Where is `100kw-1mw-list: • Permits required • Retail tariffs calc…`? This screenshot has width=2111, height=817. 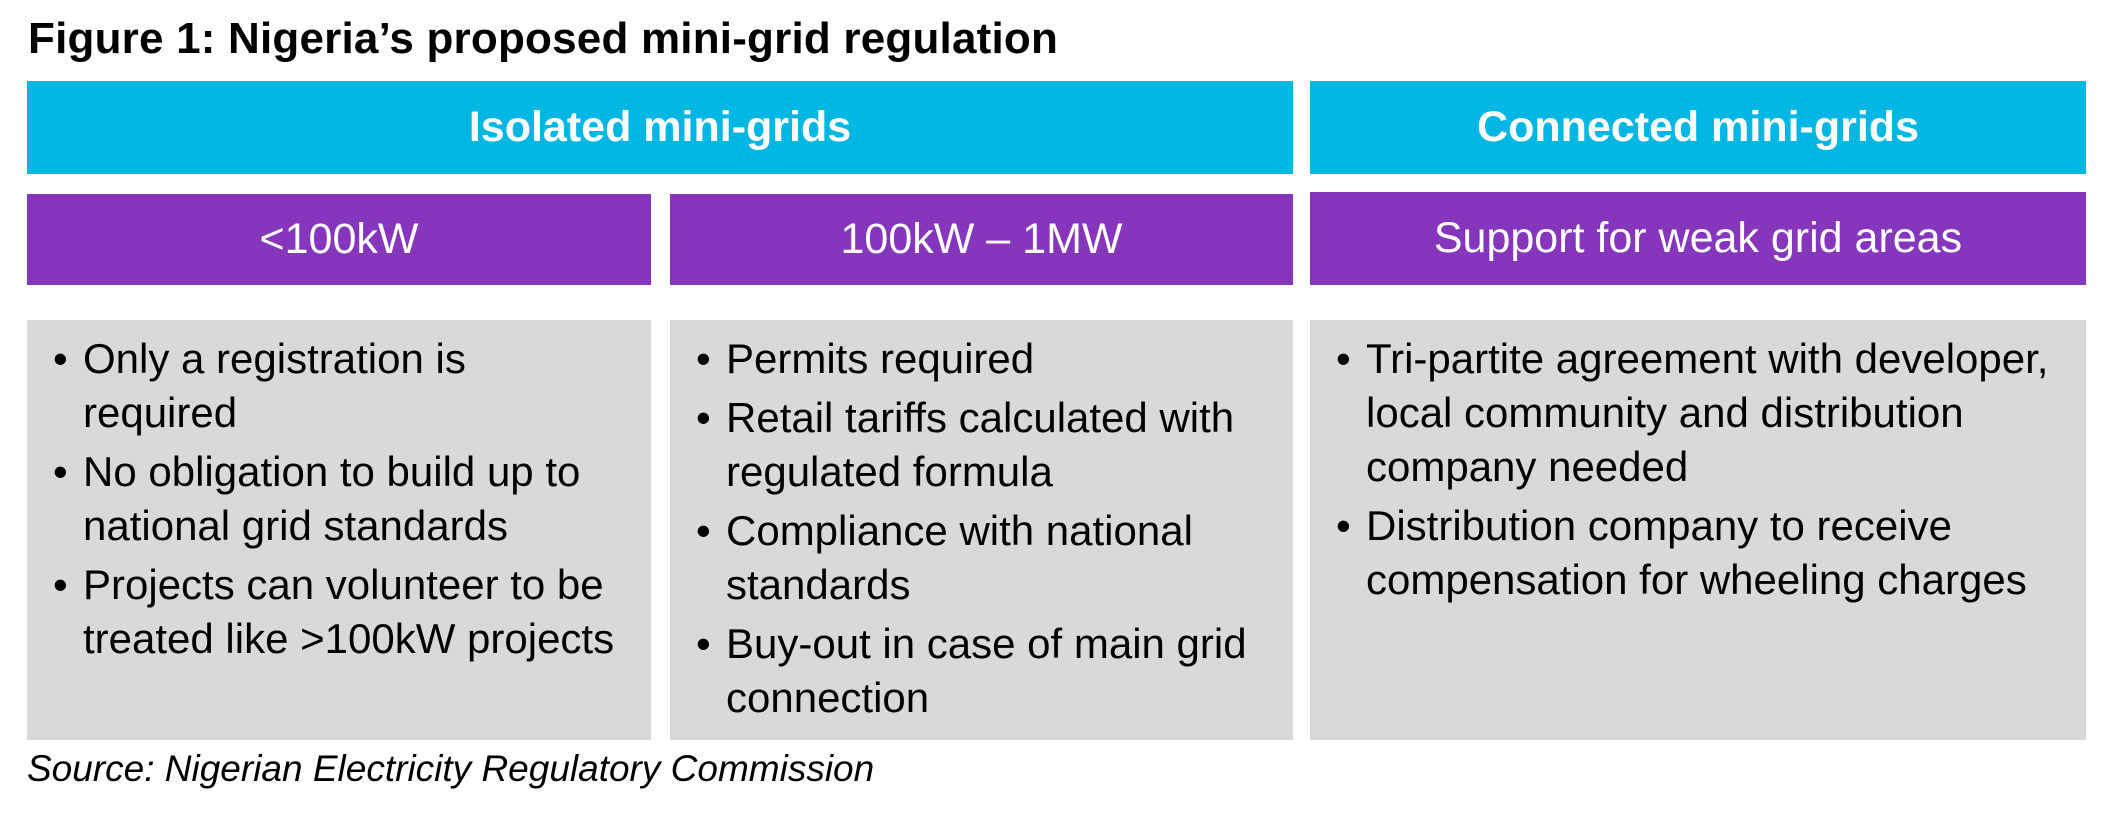
100kw-1mw-list: • Permits required • Retail tariffs calc… is located at coordinates (986, 528).